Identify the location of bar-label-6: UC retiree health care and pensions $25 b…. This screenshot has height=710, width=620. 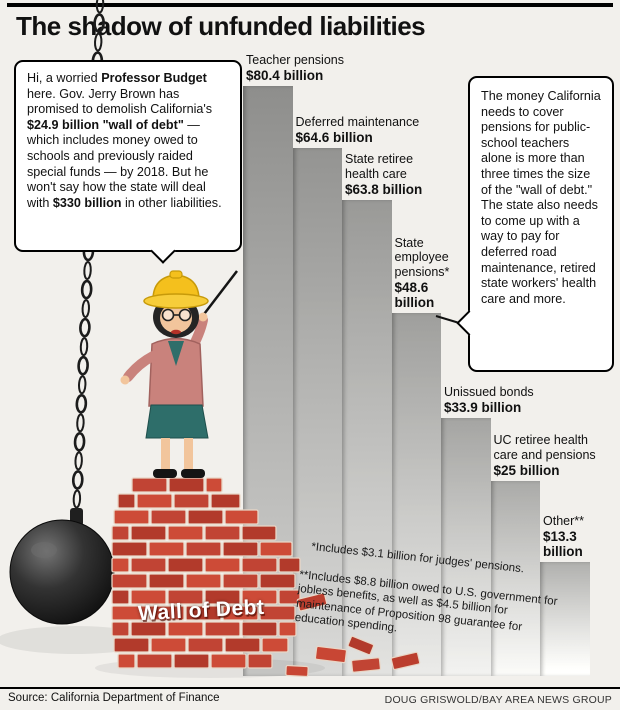
(554, 455).